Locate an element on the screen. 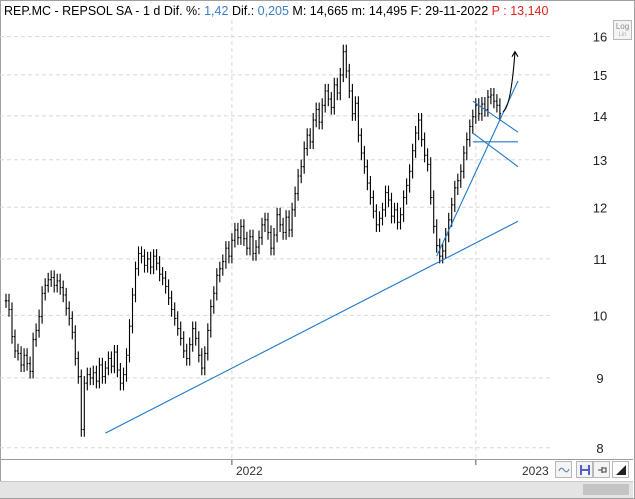 This screenshot has width=635, height=499. scrollbar-thumb is located at coordinates (606, 489).